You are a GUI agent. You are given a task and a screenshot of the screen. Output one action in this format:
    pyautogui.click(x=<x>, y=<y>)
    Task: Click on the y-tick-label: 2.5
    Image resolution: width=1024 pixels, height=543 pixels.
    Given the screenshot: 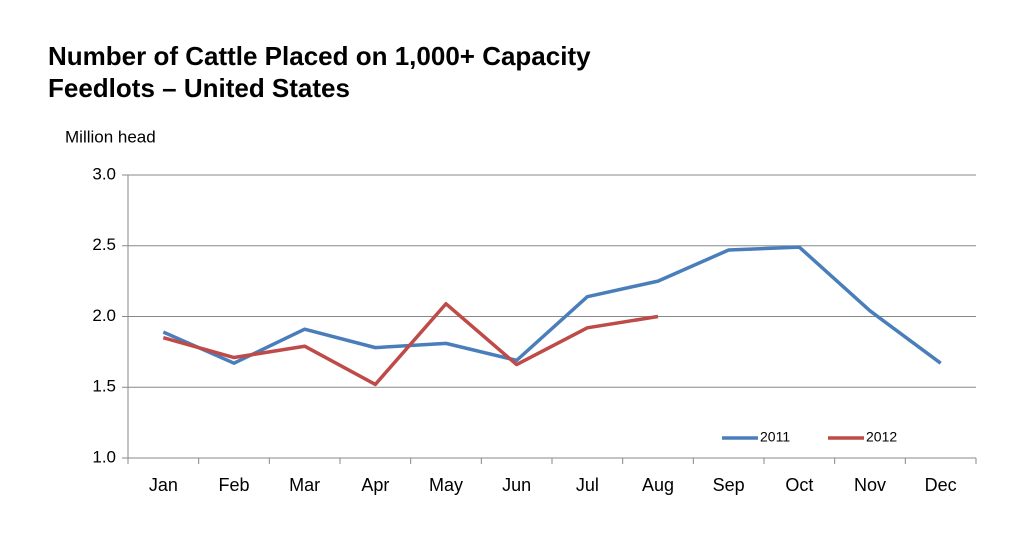 What is the action you would take?
    pyautogui.click(x=104, y=244)
    